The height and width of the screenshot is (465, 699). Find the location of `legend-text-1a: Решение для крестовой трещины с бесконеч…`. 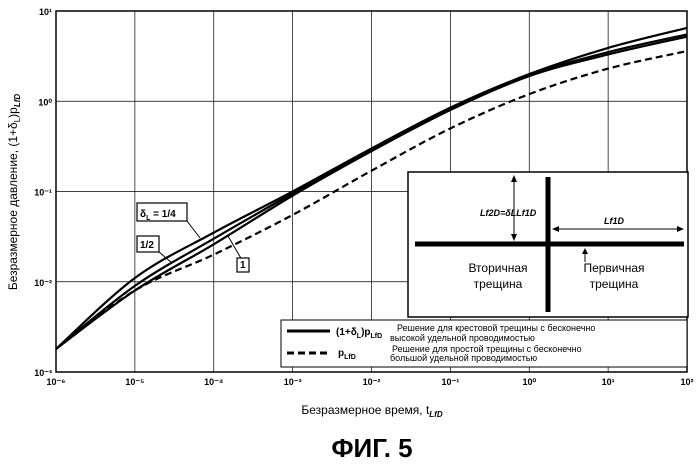

legend-text-1a: Решение для крестовой трещины с бесконеч… is located at coordinates (496, 328).